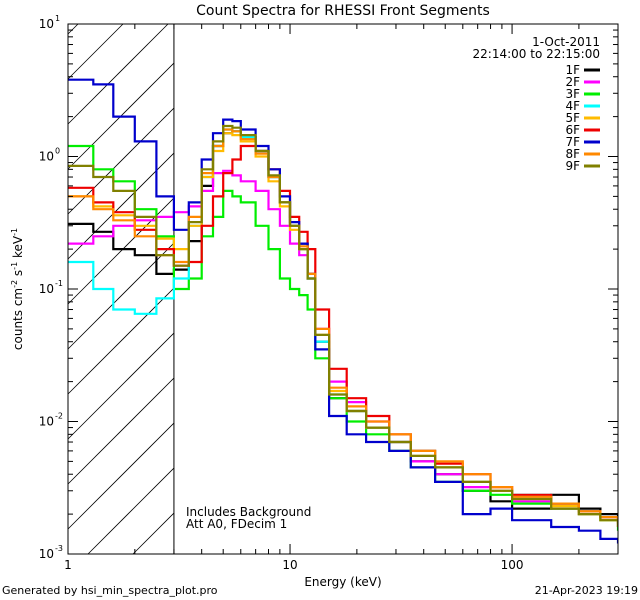  What do you see at coordinates (572, 142) in the screenshot?
I see `legend-label-7F: 7F` at bounding box center [572, 142].